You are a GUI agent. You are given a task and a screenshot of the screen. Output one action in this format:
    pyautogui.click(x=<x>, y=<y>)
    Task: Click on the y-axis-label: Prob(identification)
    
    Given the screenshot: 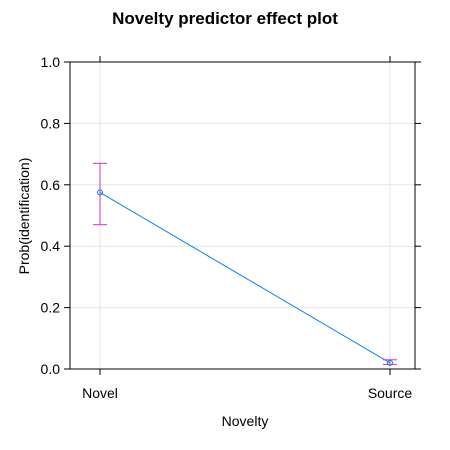 What is the action you would take?
    pyautogui.click(x=24, y=216)
    